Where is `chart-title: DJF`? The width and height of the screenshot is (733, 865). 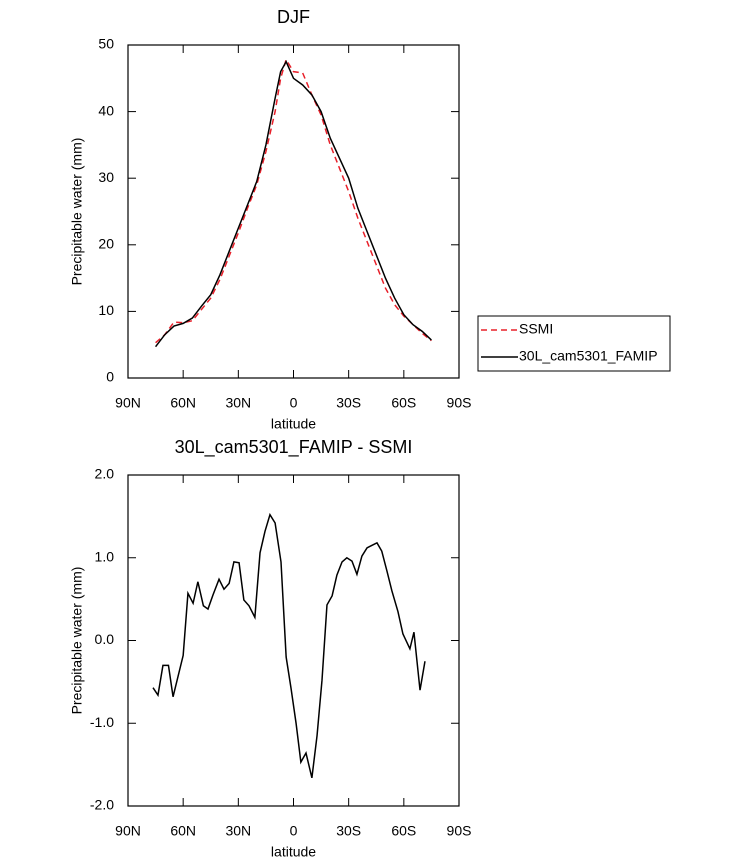
chart-title: DJF is located at coordinates (293, 17).